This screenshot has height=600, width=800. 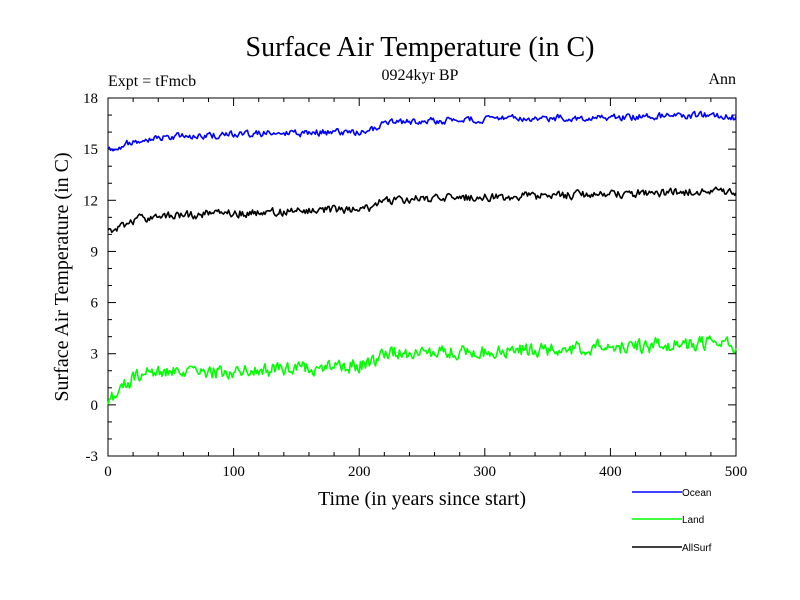 I want to click on x-axis-label: Time (in years since start), so click(x=422, y=499).